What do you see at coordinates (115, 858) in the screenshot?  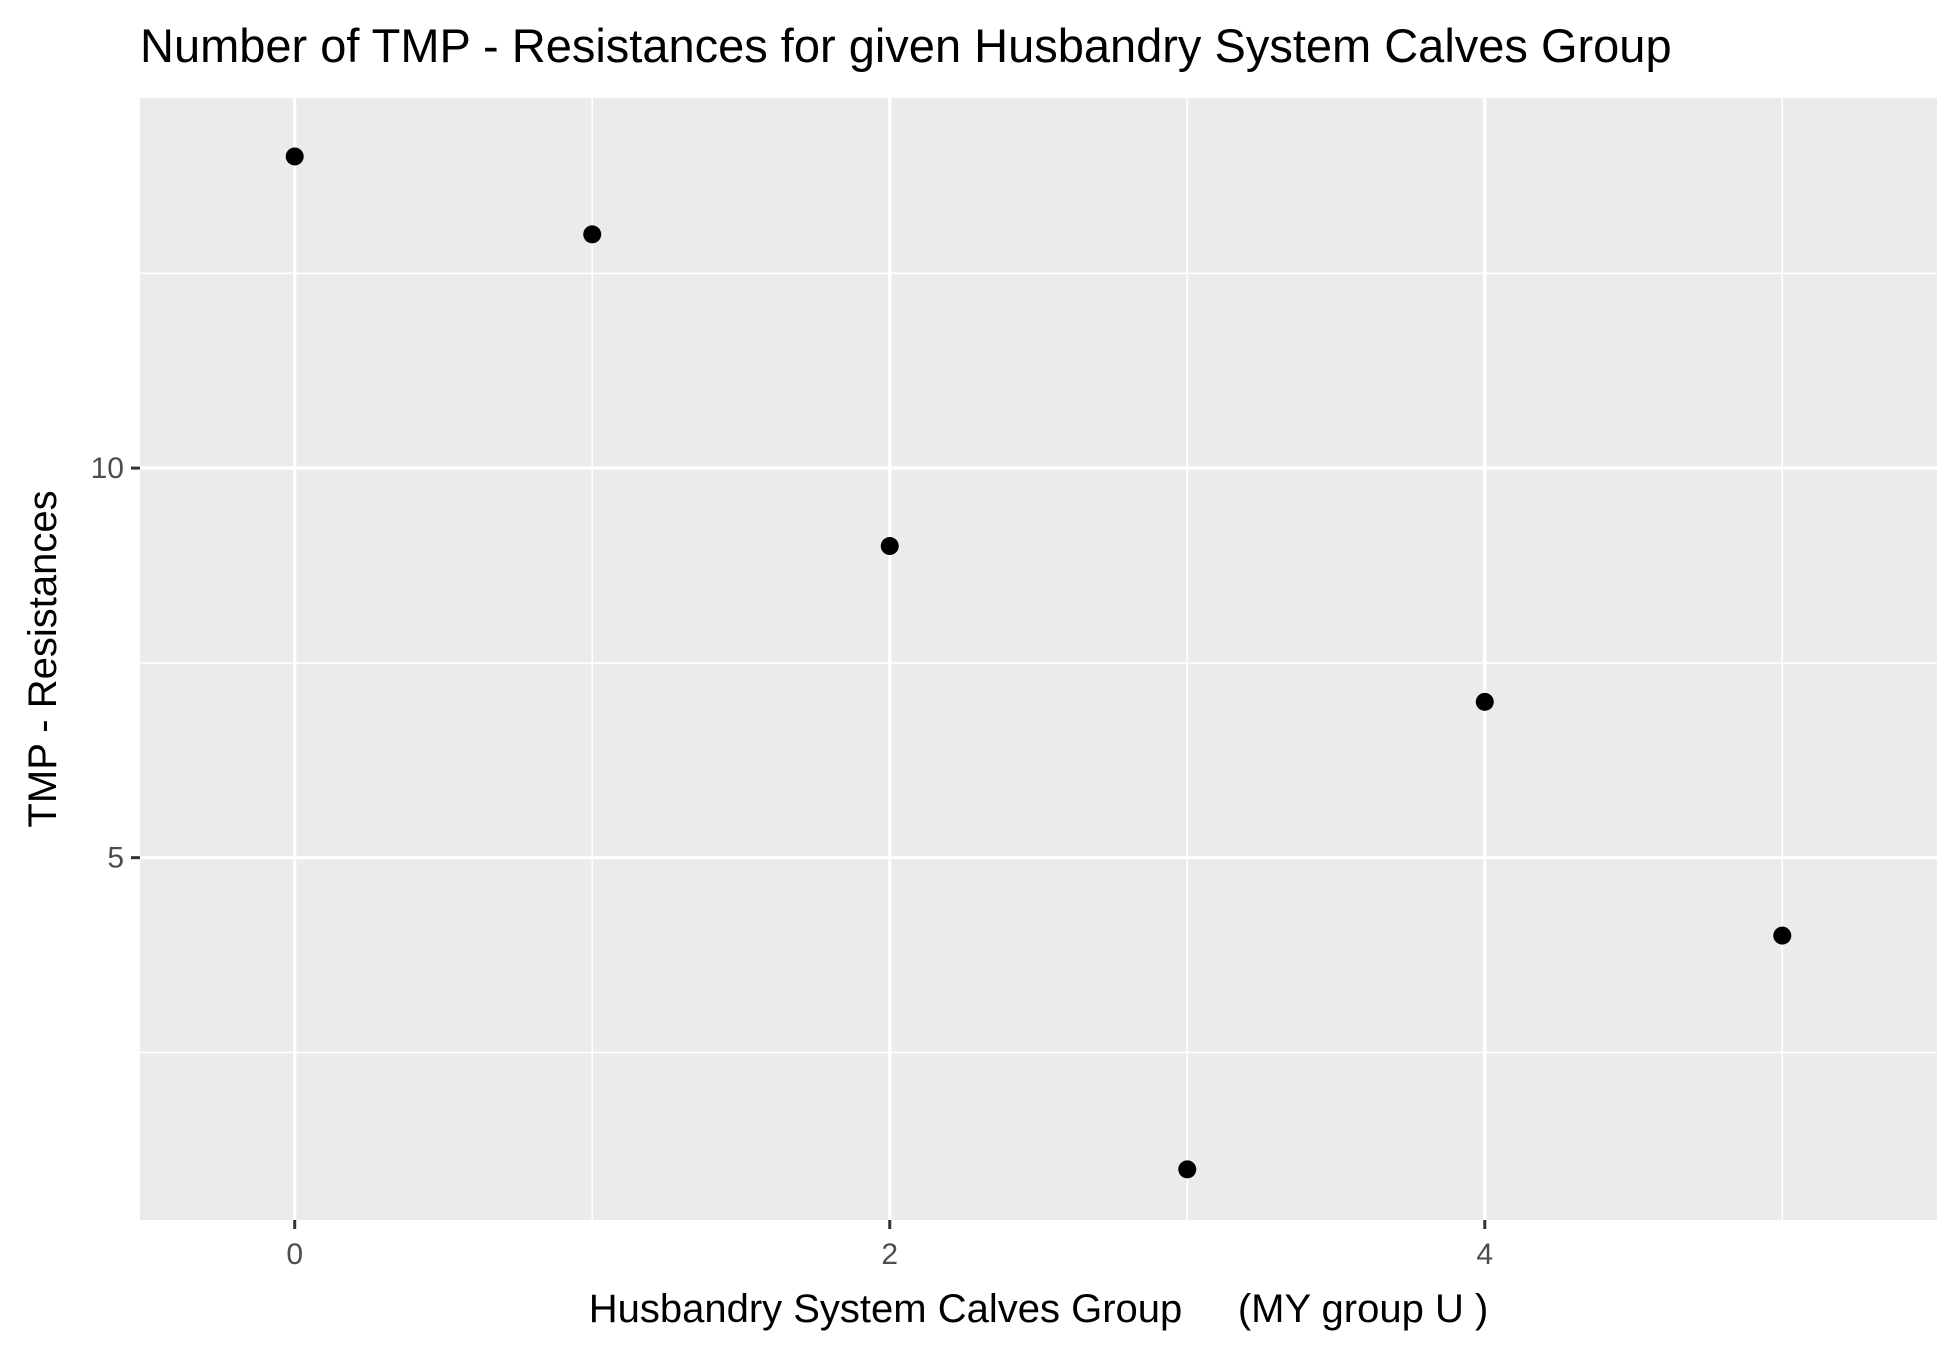 I see `y-tick-label: 5` at bounding box center [115, 858].